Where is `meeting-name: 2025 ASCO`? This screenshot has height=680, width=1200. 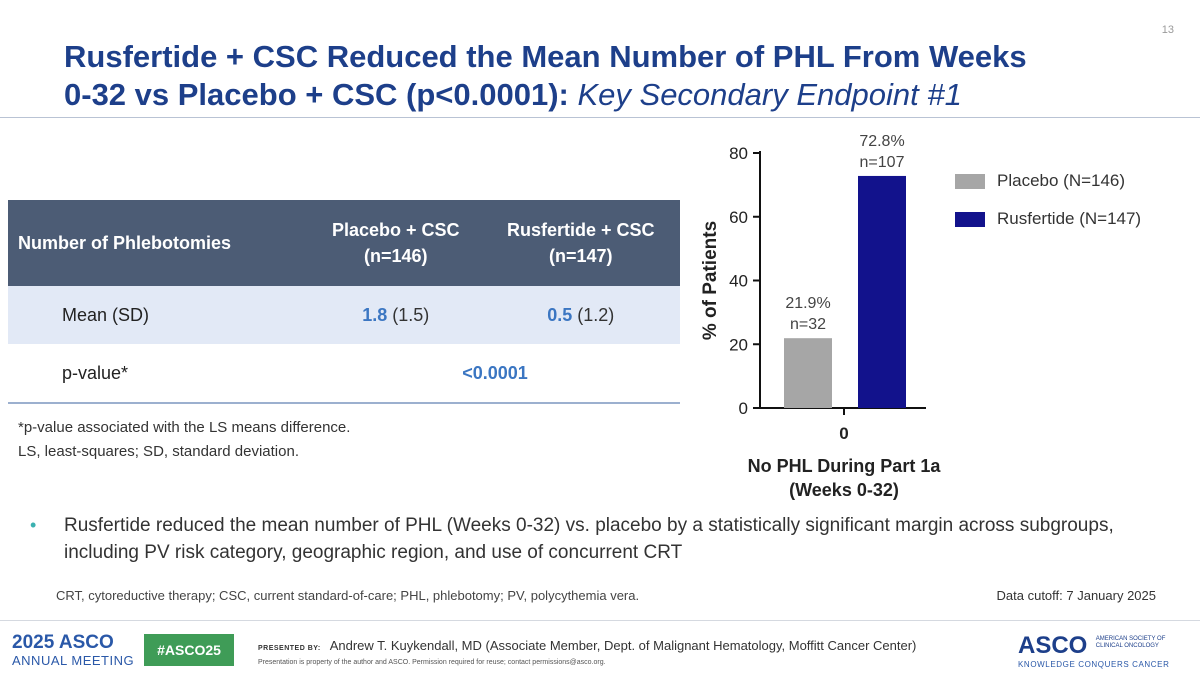
meeting-name: 2025 ASCO is located at coordinates (63, 642).